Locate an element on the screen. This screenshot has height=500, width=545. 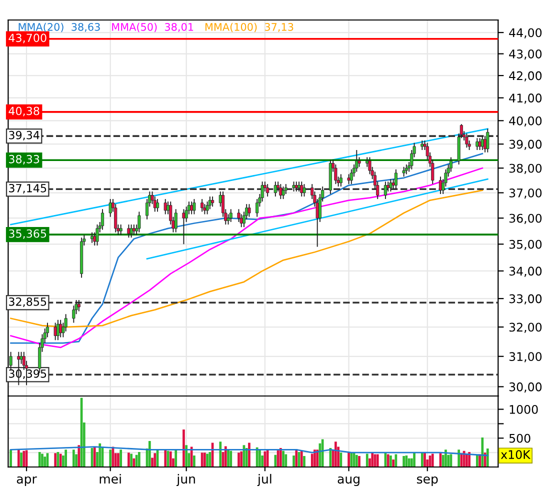
y-tick-label: 32,00 is located at coordinates (525, 327).